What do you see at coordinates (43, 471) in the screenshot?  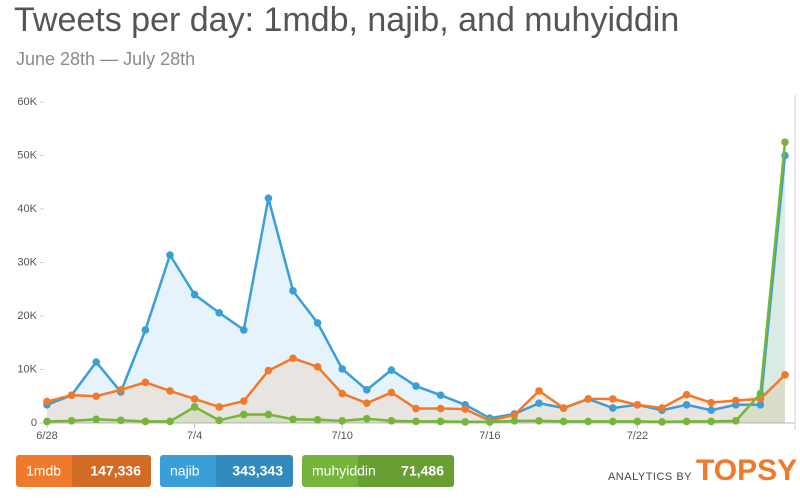 I see `legend-name: 1mdb` at bounding box center [43, 471].